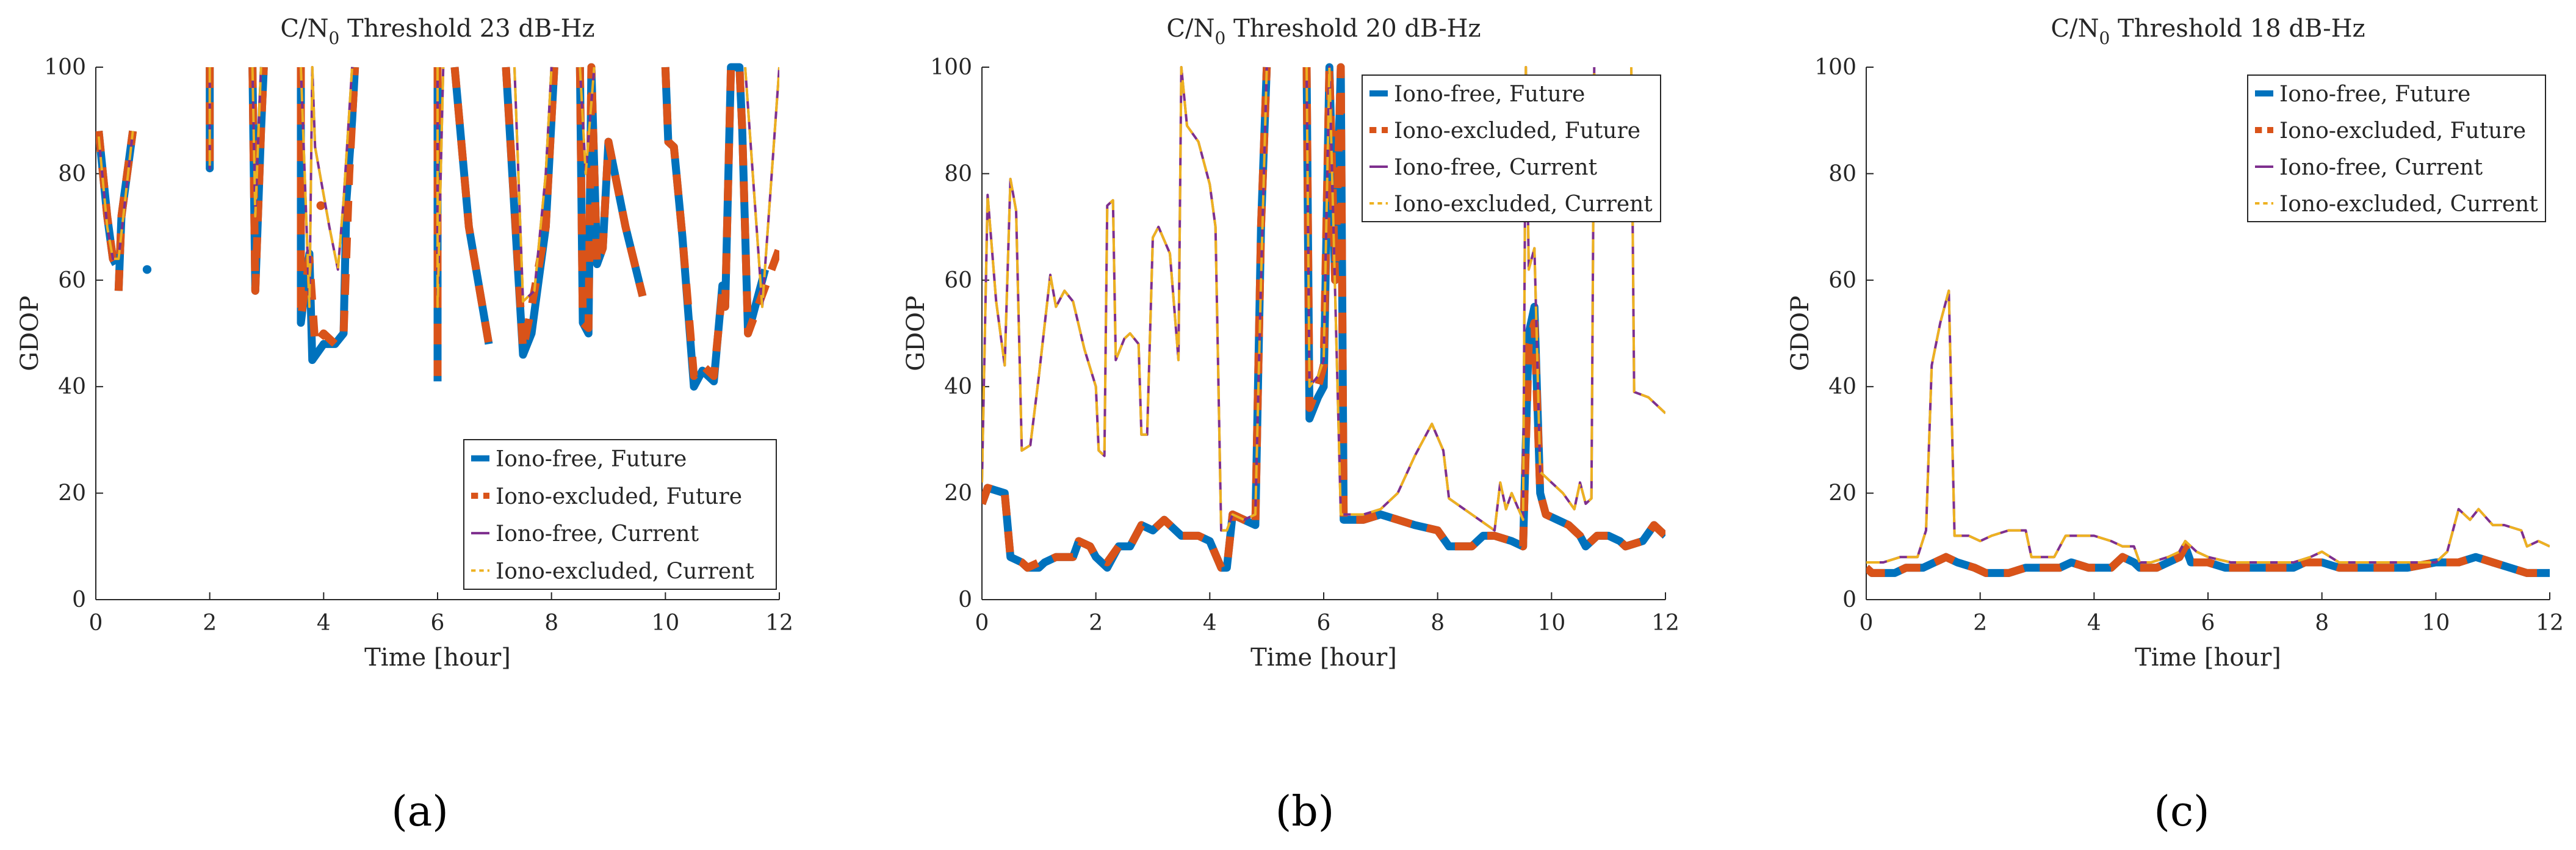 The height and width of the screenshot is (850, 2576). I want to click on chart-title: C/N0 Threshold 20 dB-Hz, so click(1323, 31).